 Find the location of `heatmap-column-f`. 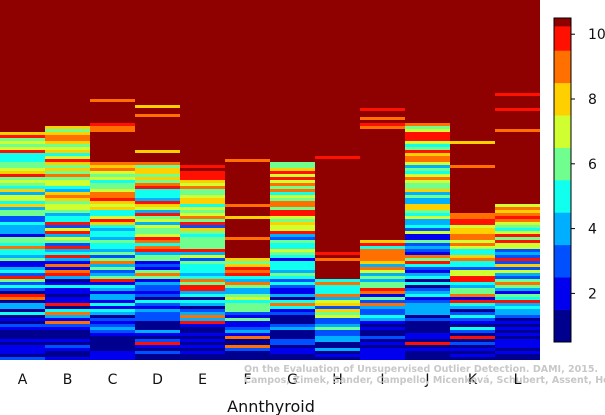

heatmap-column-f is located at coordinates (247, 259).